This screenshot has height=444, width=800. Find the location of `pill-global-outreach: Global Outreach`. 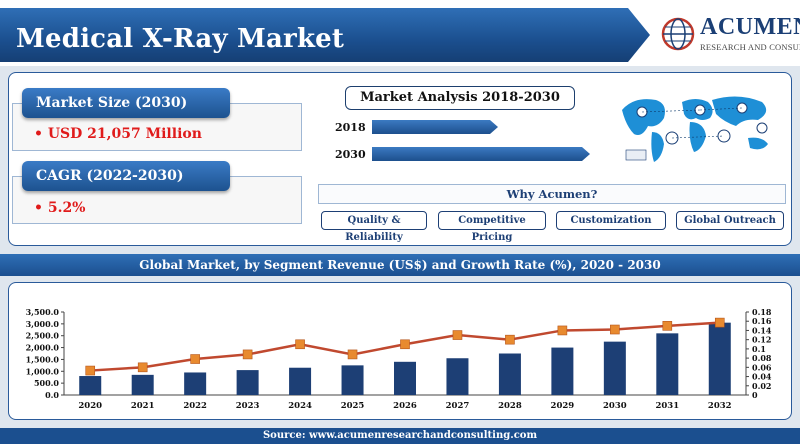

pill-global-outreach: Global Outreach is located at coordinates (730, 220).